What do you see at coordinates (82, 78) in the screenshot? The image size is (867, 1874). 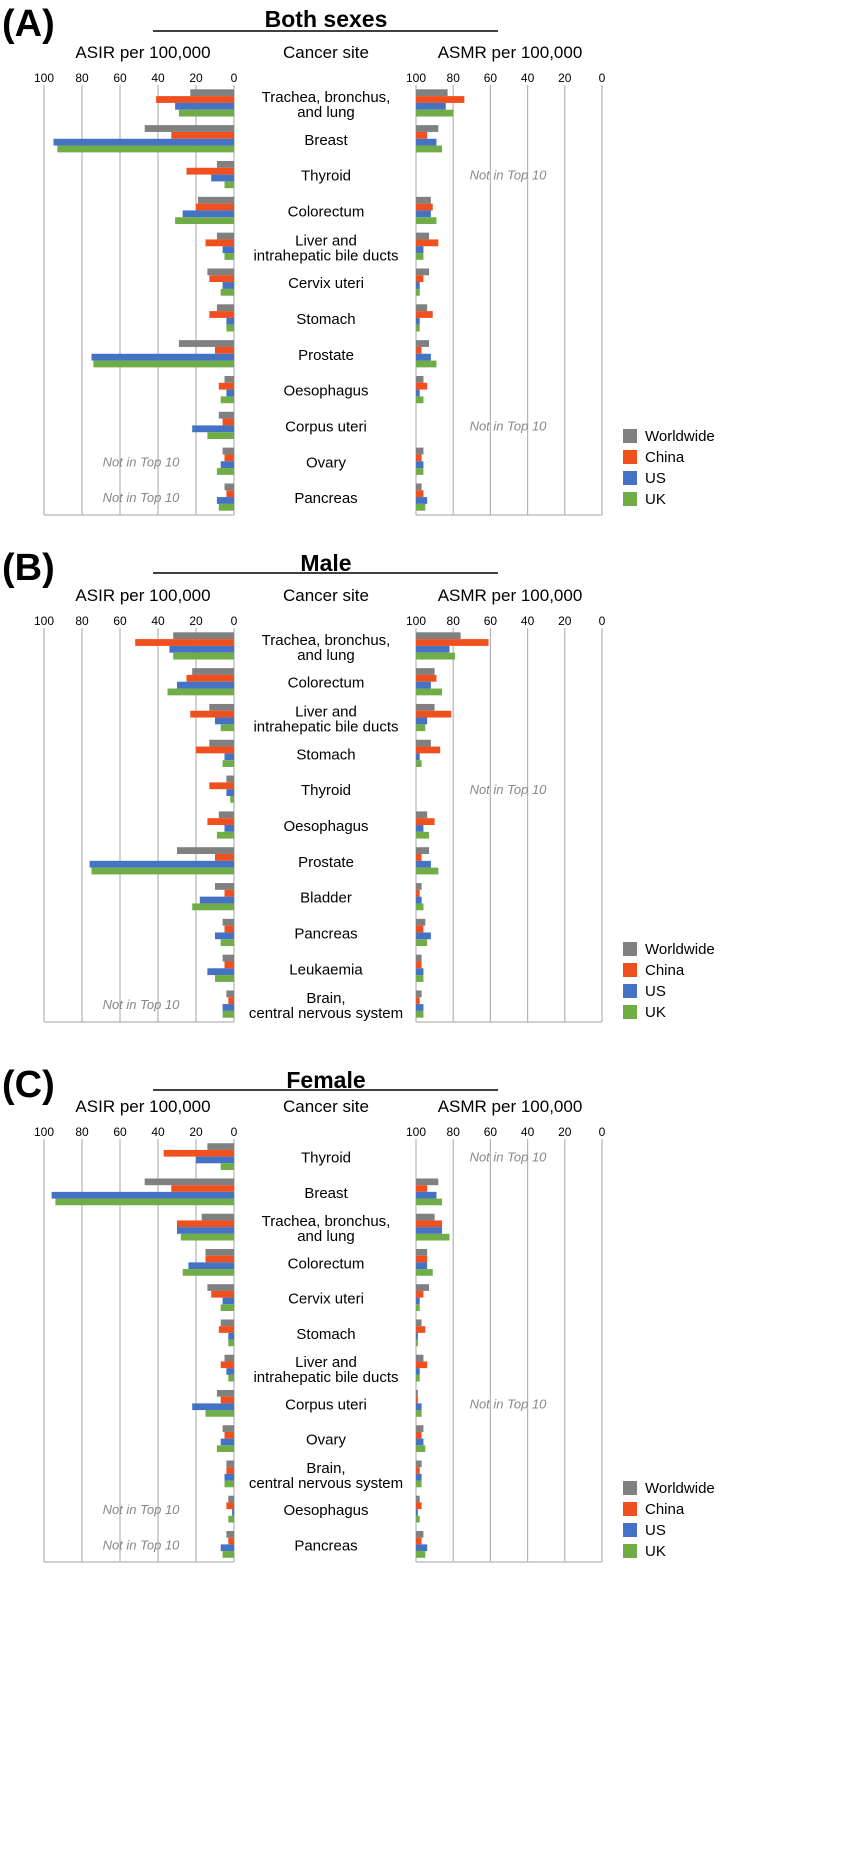 I see `left-tick-label: 80` at bounding box center [82, 78].